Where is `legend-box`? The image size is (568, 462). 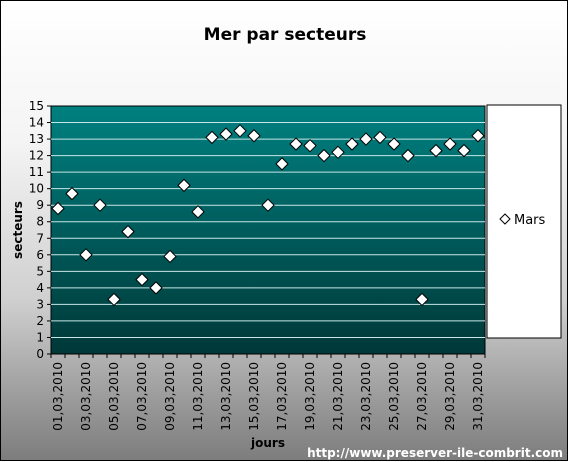 legend-box is located at coordinates (524, 221).